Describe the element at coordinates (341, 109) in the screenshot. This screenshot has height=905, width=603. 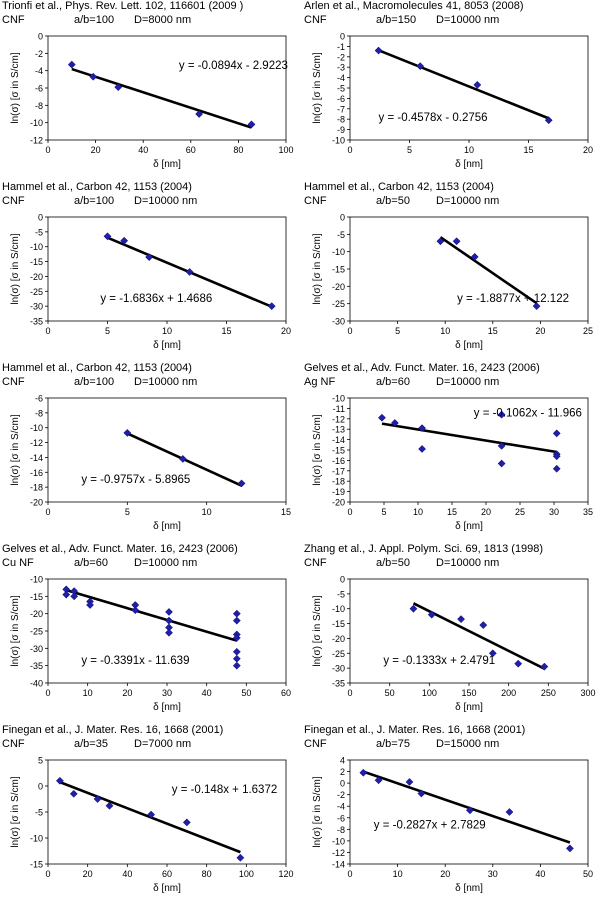
I see `y-tick-label: -7` at that location.